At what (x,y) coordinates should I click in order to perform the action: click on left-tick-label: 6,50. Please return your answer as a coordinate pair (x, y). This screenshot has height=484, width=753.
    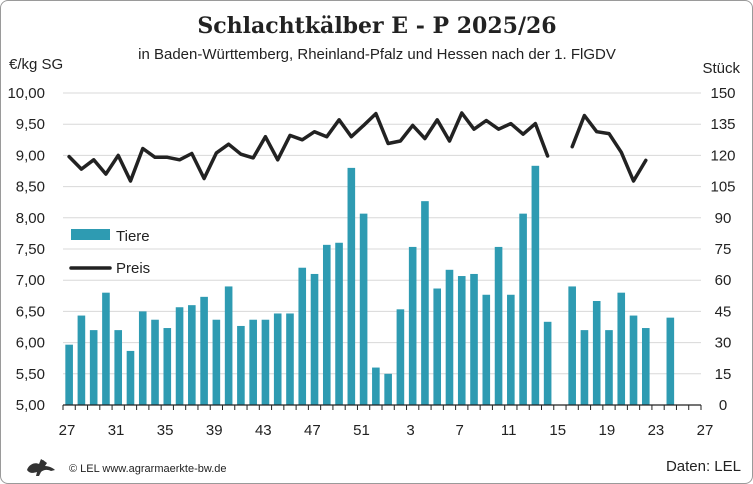
    Looking at the image, I should click on (30, 311).